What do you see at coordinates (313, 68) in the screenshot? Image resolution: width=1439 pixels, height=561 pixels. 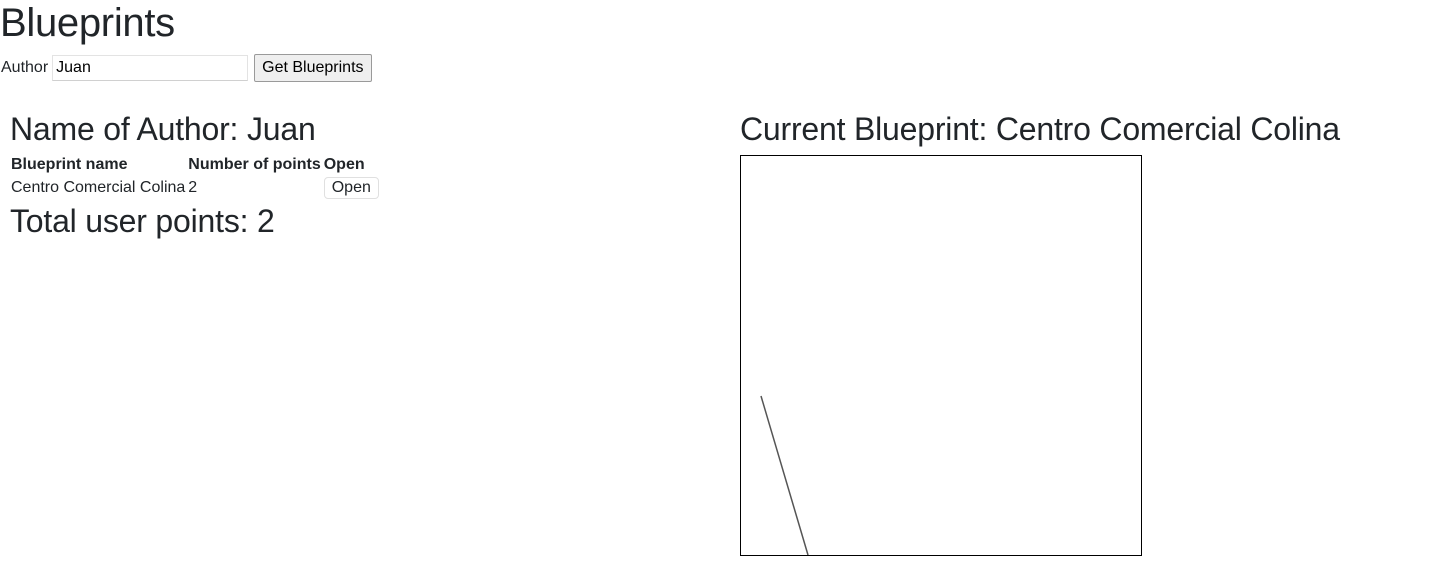 I see `get-blueprints-button: Get Blueprints` at bounding box center [313, 68].